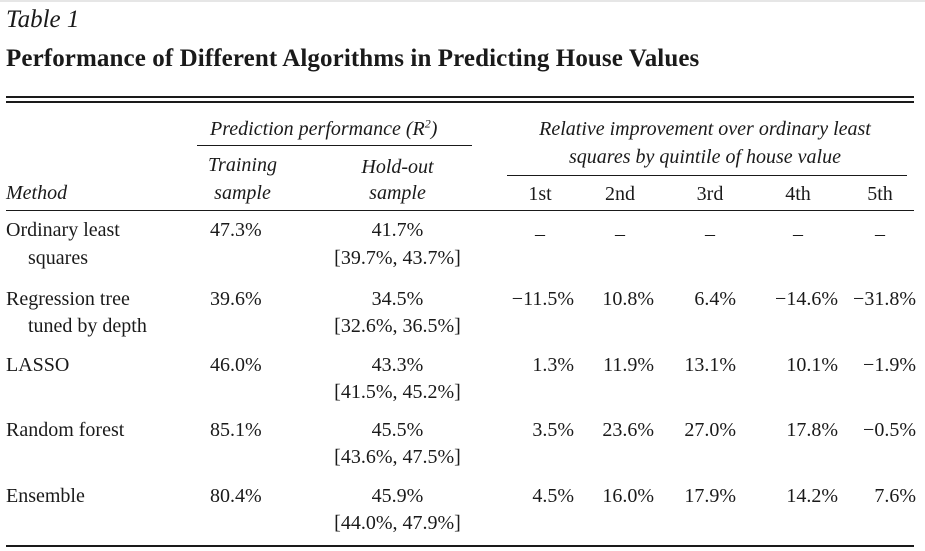  I want to click on row-lasso-q3: 13.1%, so click(710, 365).